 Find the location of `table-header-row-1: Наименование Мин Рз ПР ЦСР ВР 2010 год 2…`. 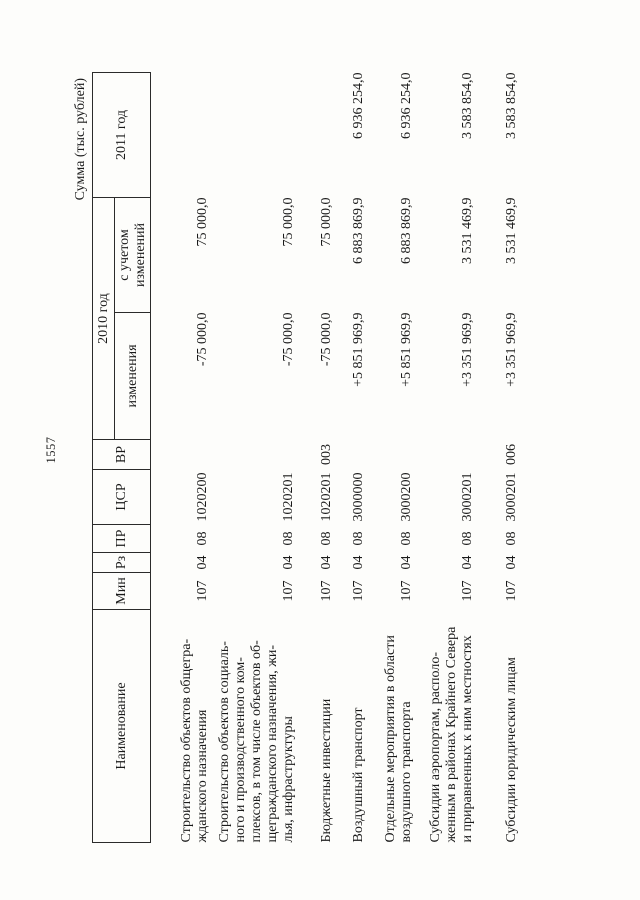

table-header-row-1: Наименование Мин Рз ПР ЦСР ВР 2010 год 2… is located at coordinates (121, 457).